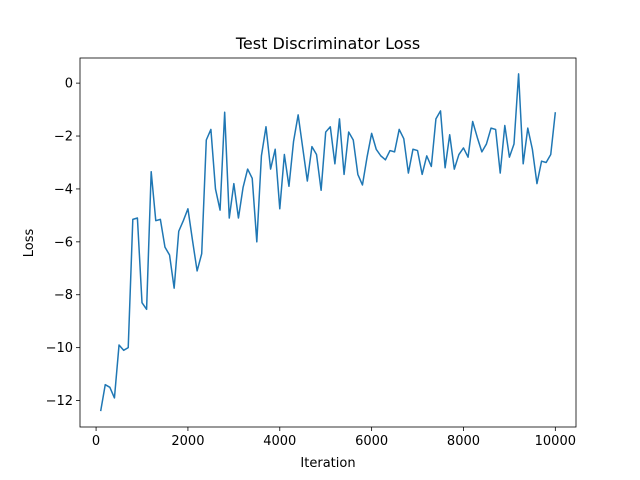 The width and height of the screenshot is (640, 480). Describe the element at coordinates (59, 401) in the screenshot. I see `y-tick-label: −12` at that location.